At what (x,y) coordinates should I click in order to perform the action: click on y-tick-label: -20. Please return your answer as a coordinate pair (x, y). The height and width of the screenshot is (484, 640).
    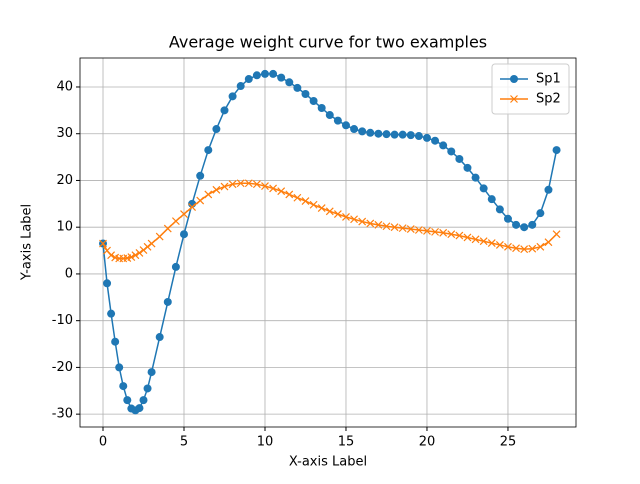
    Looking at the image, I should click on (62, 367).